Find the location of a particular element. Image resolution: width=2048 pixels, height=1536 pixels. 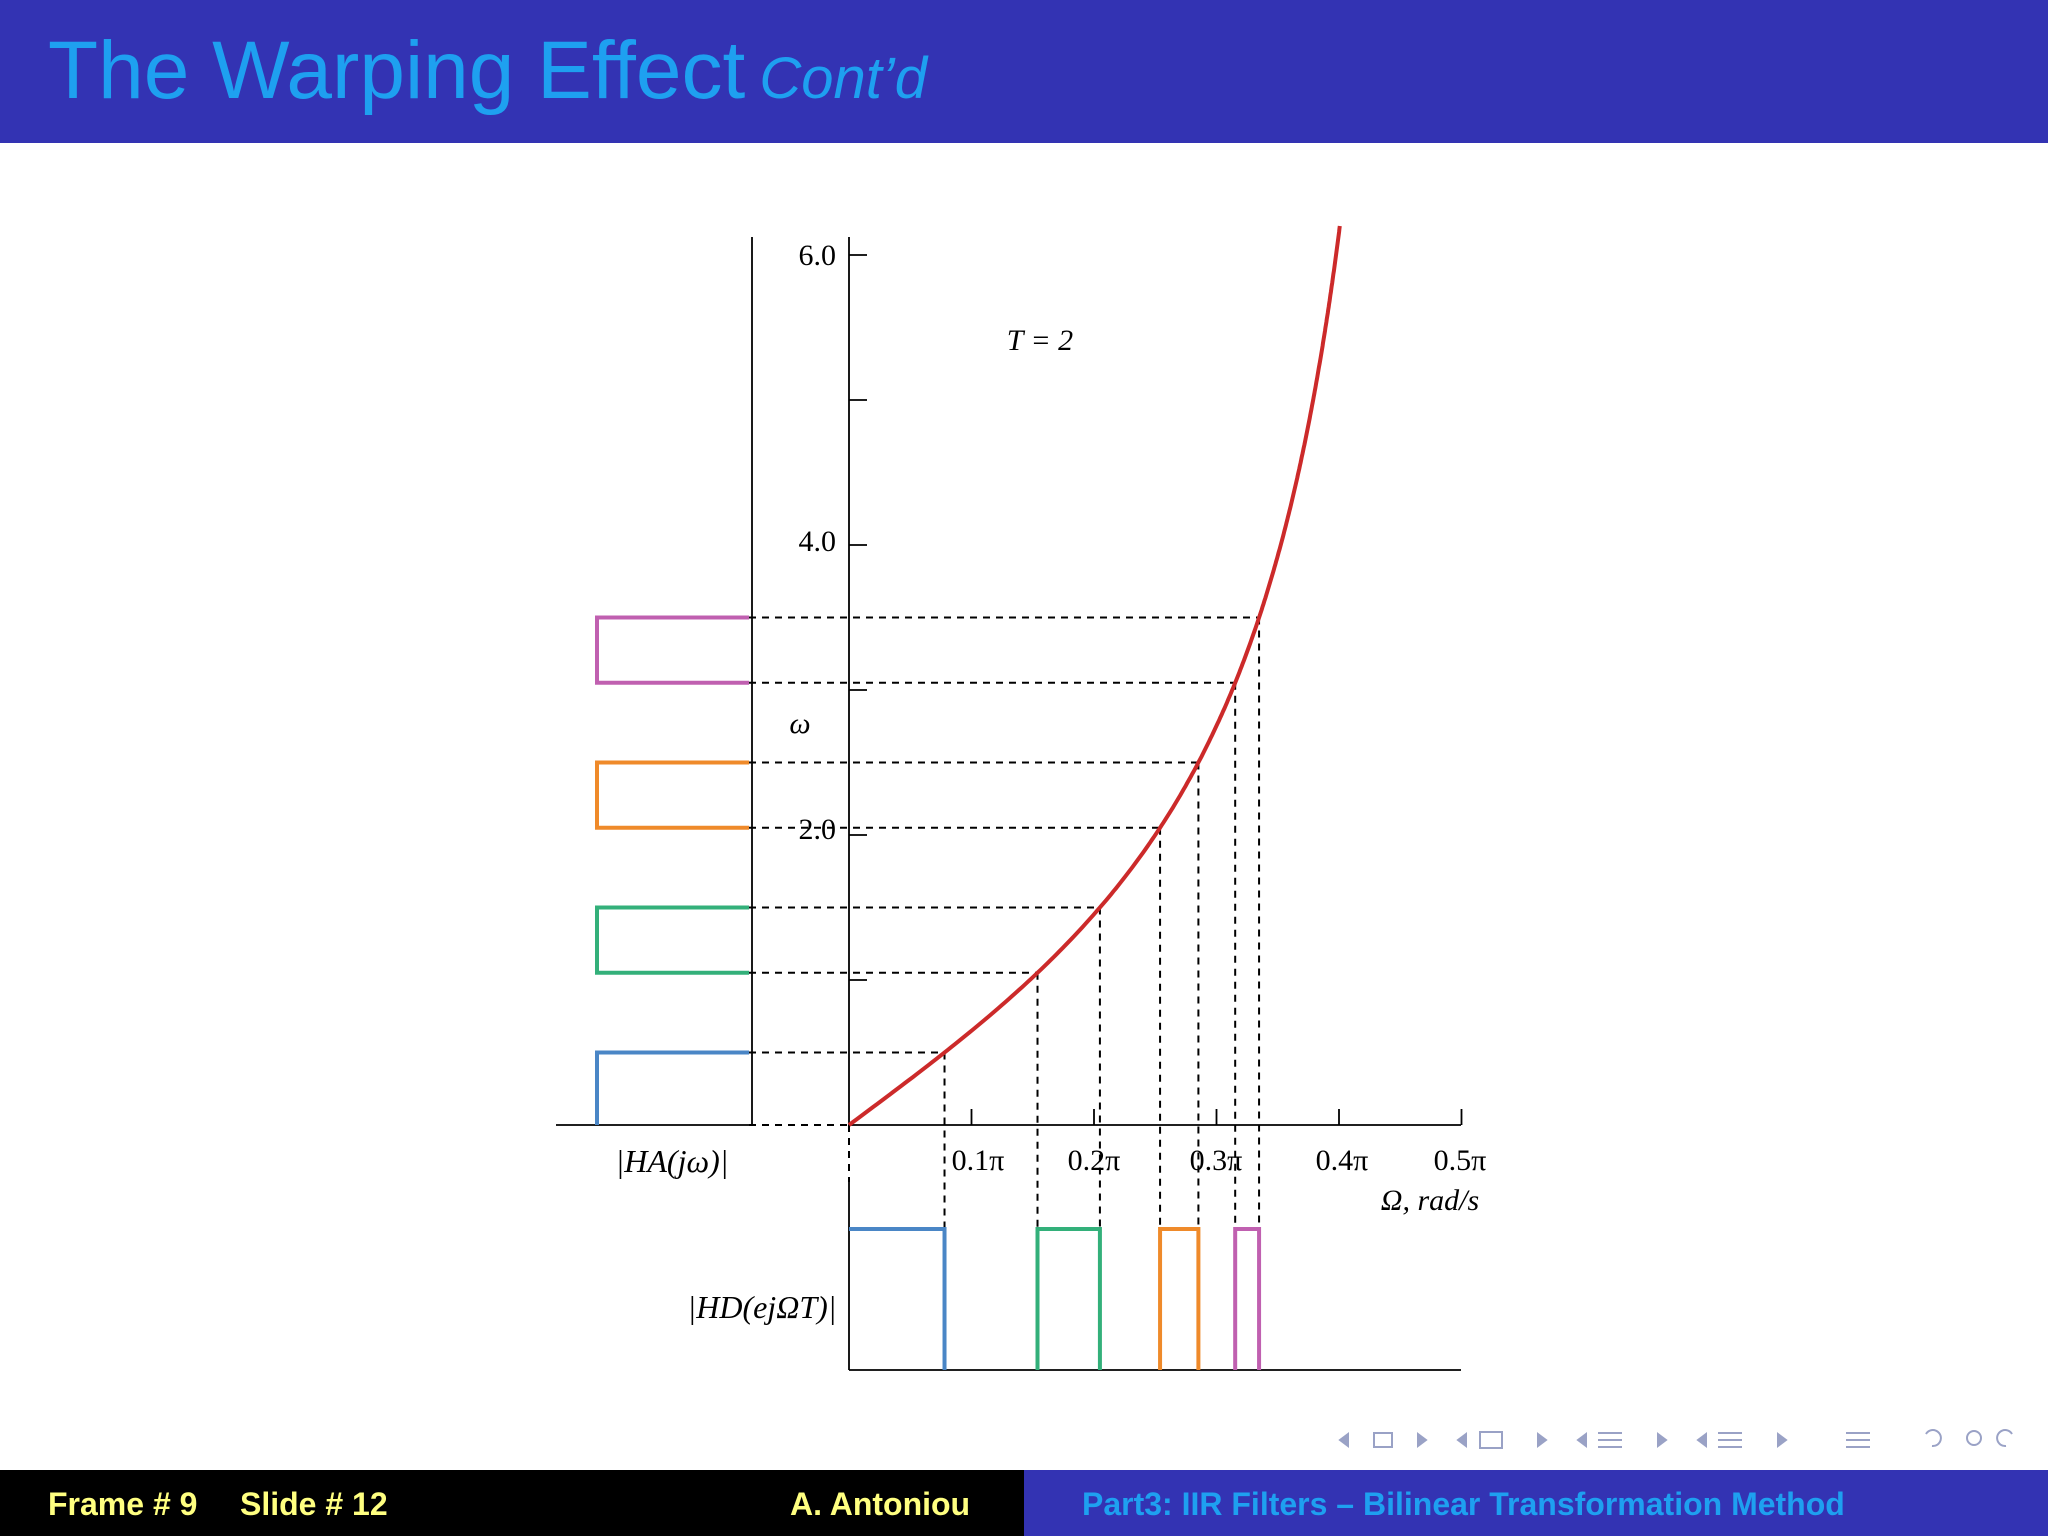

beamer-navigation is located at coordinates (1675, 1439).